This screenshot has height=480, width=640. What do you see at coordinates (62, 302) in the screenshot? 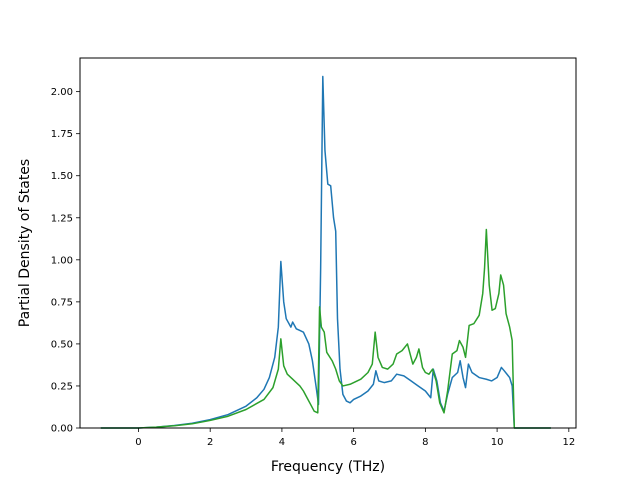
I see `y-tick-label: 0.75` at bounding box center [62, 302].